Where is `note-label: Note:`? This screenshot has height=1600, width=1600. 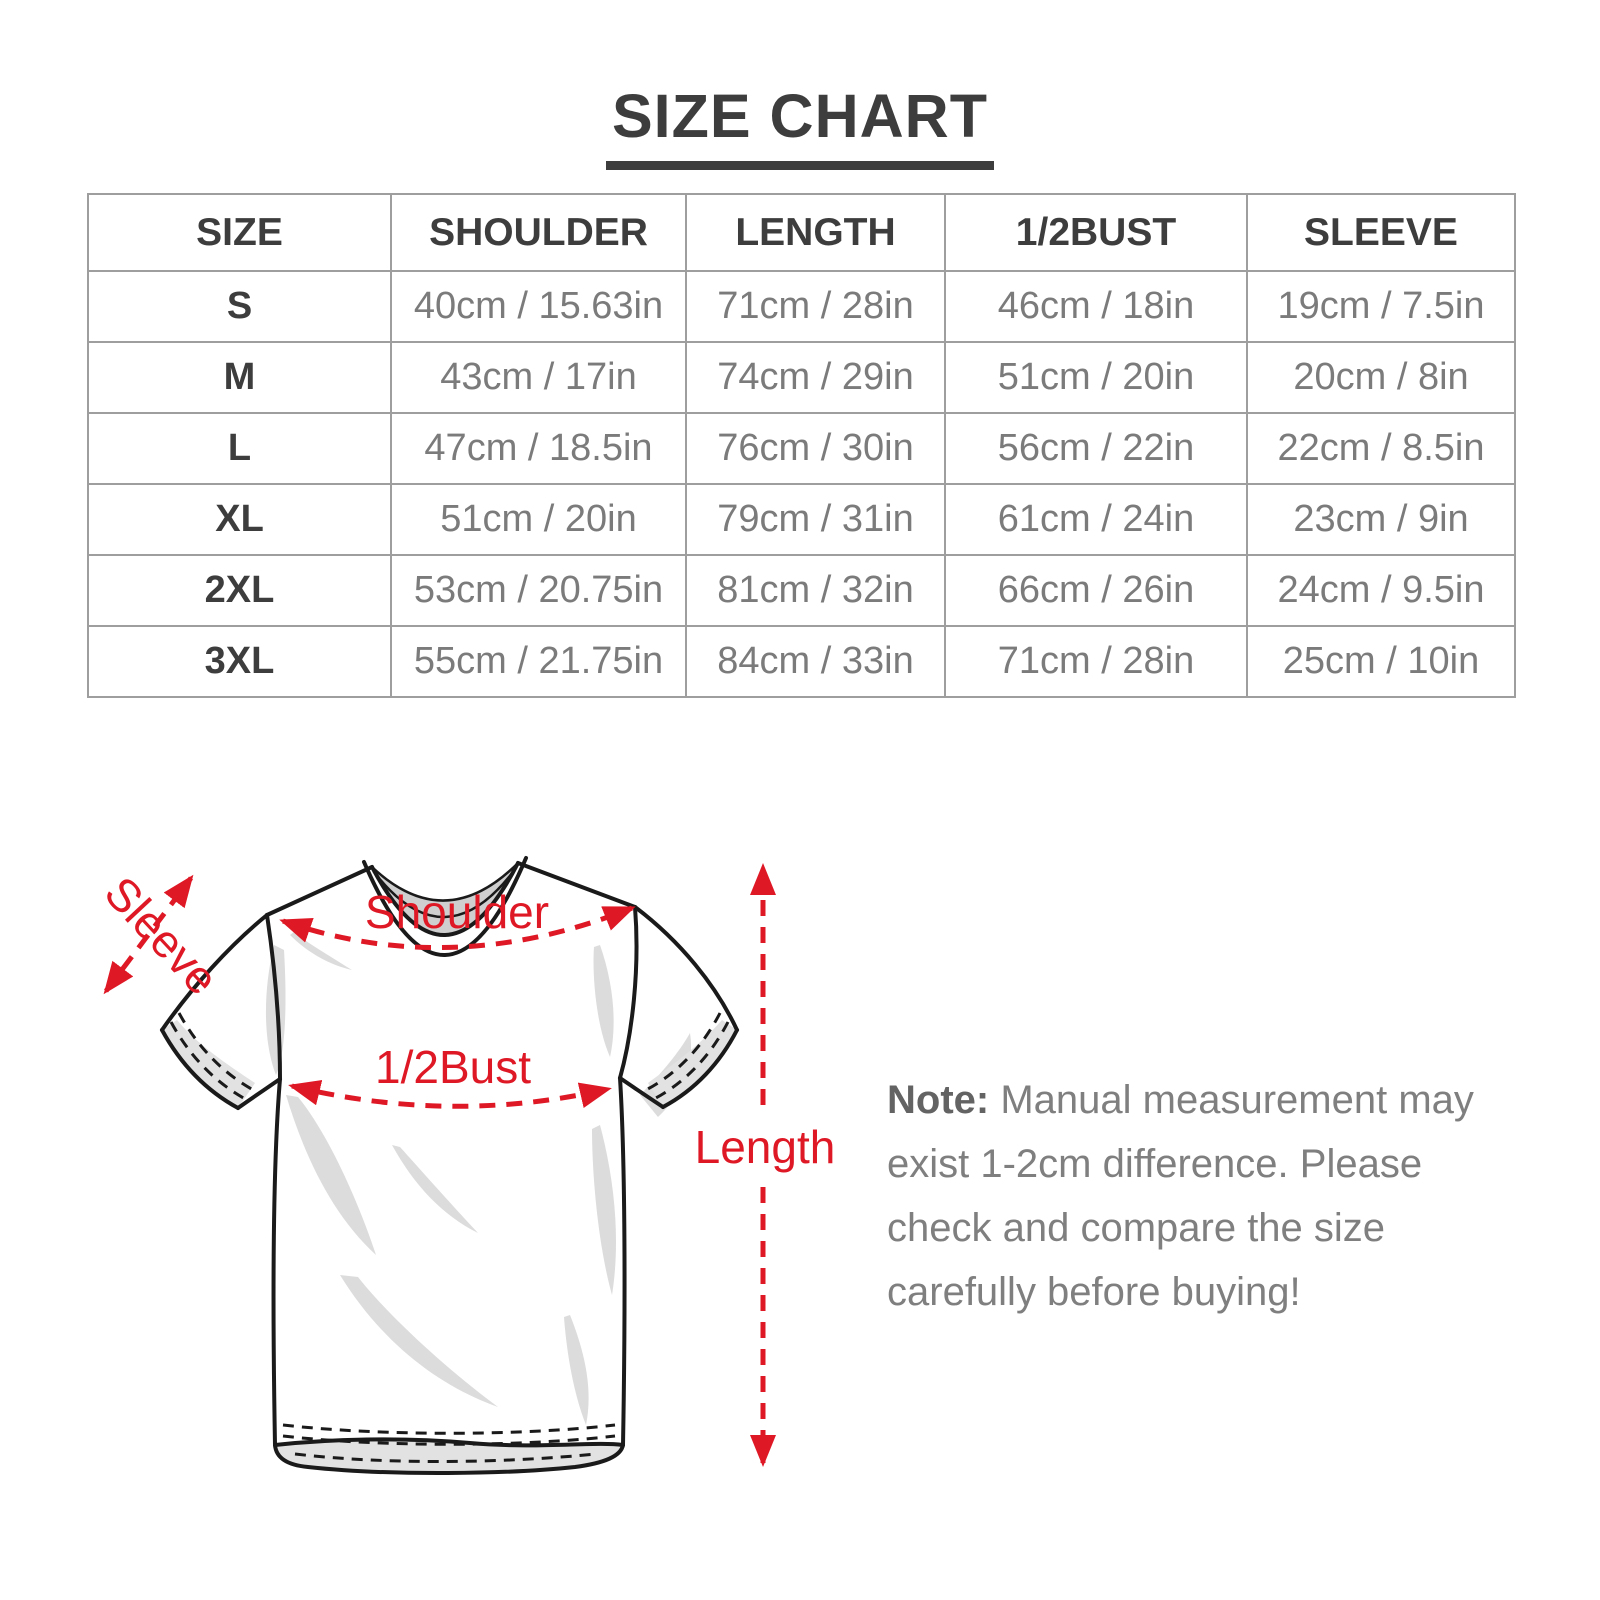 note-label: Note: is located at coordinates (938, 1100).